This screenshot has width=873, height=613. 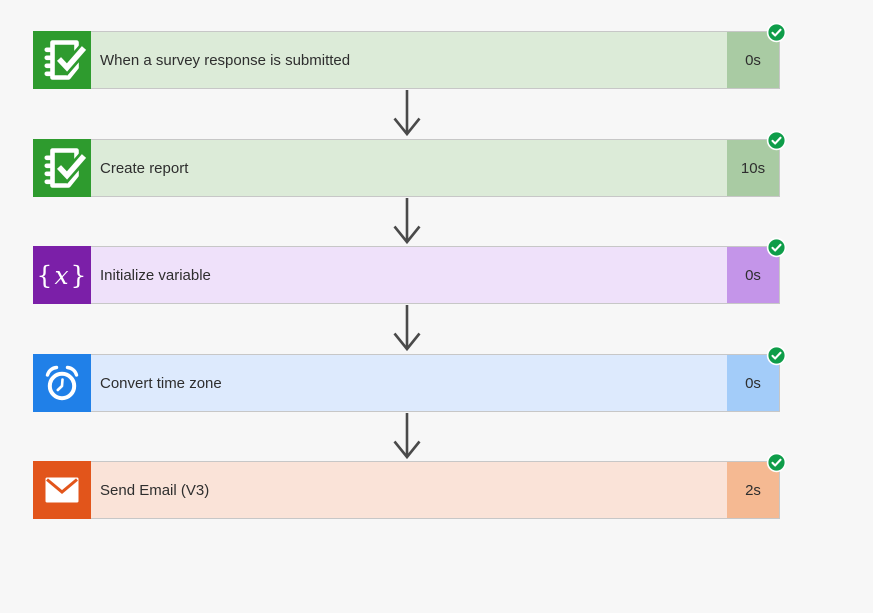 What do you see at coordinates (225, 60) in the screenshot?
I see `step-title: When a survey response is submitted` at bounding box center [225, 60].